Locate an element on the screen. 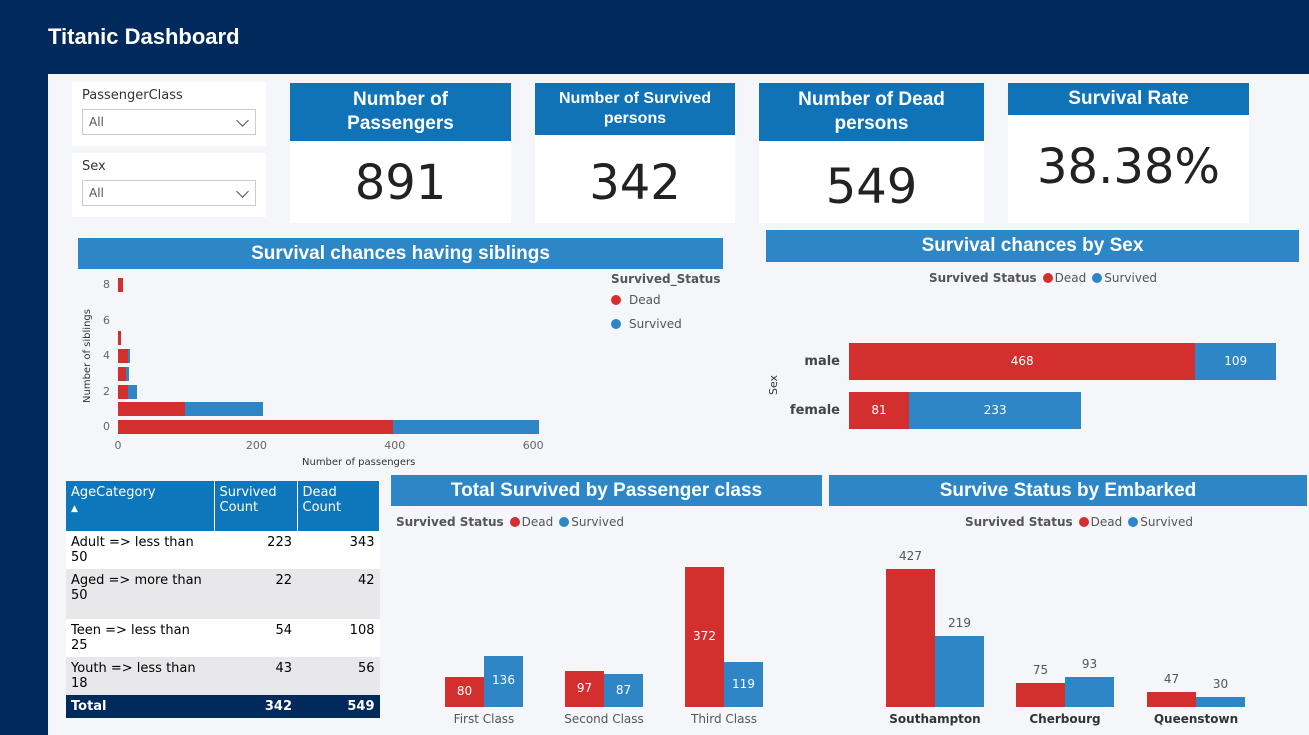  category-label: Second Class is located at coordinates (604, 719).